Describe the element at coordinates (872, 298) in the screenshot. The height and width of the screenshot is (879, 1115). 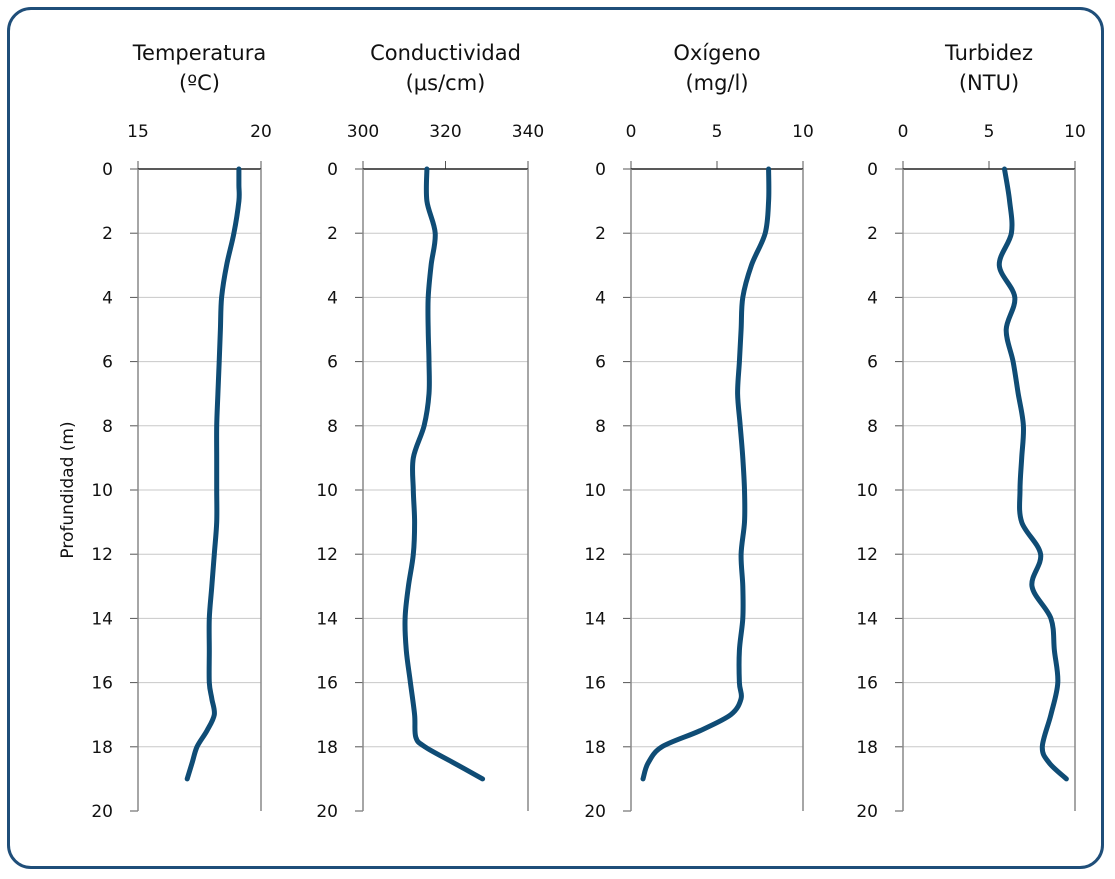
I see `panel-3-y-tick-label: 4` at that location.